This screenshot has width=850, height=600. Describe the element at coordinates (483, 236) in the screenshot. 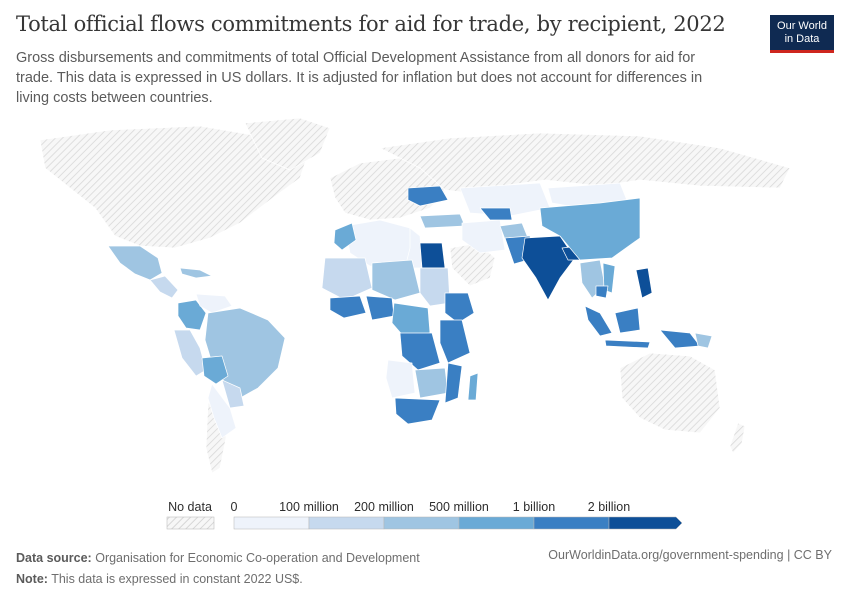

I see `region-iraq-iran` at that location.